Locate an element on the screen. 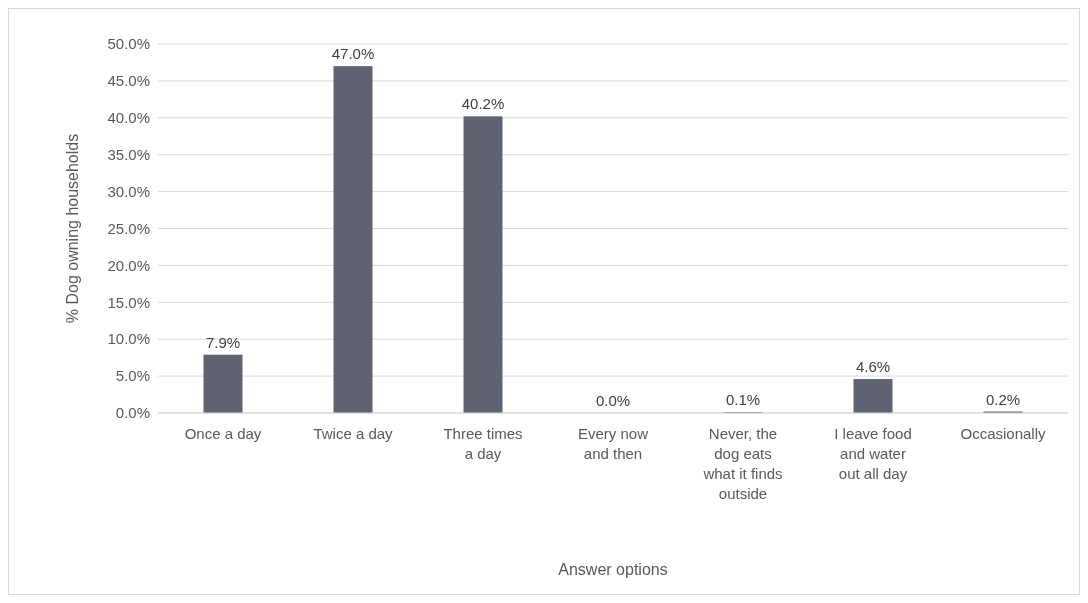  y-tick-label: 5.0% is located at coordinates (132, 376).